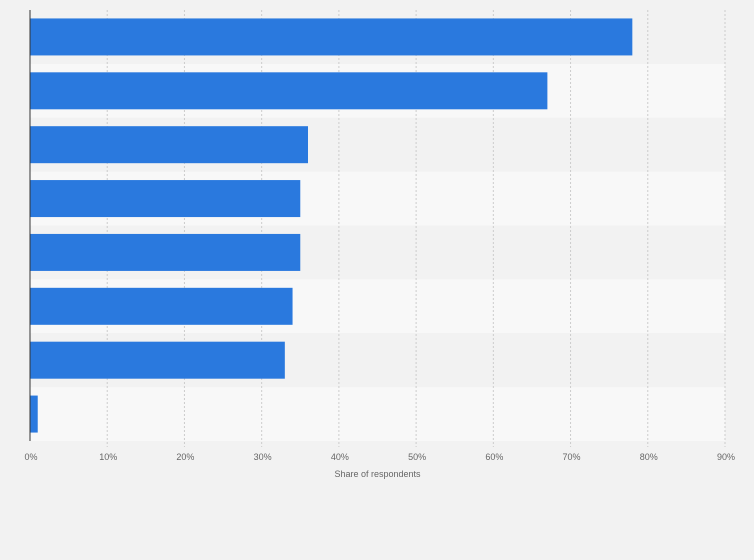  What do you see at coordinates (340, 457) in the screenshot?
I see `x-tick-label: 40%` at bounding box center [340, 457].